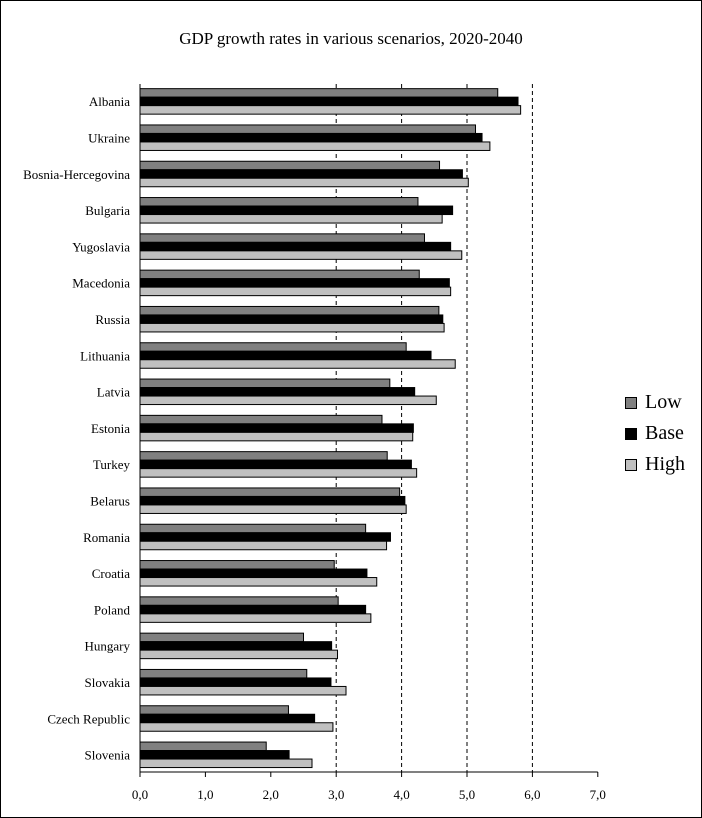  I want to click on x-tick-label: 7,0, so click(598, 794).